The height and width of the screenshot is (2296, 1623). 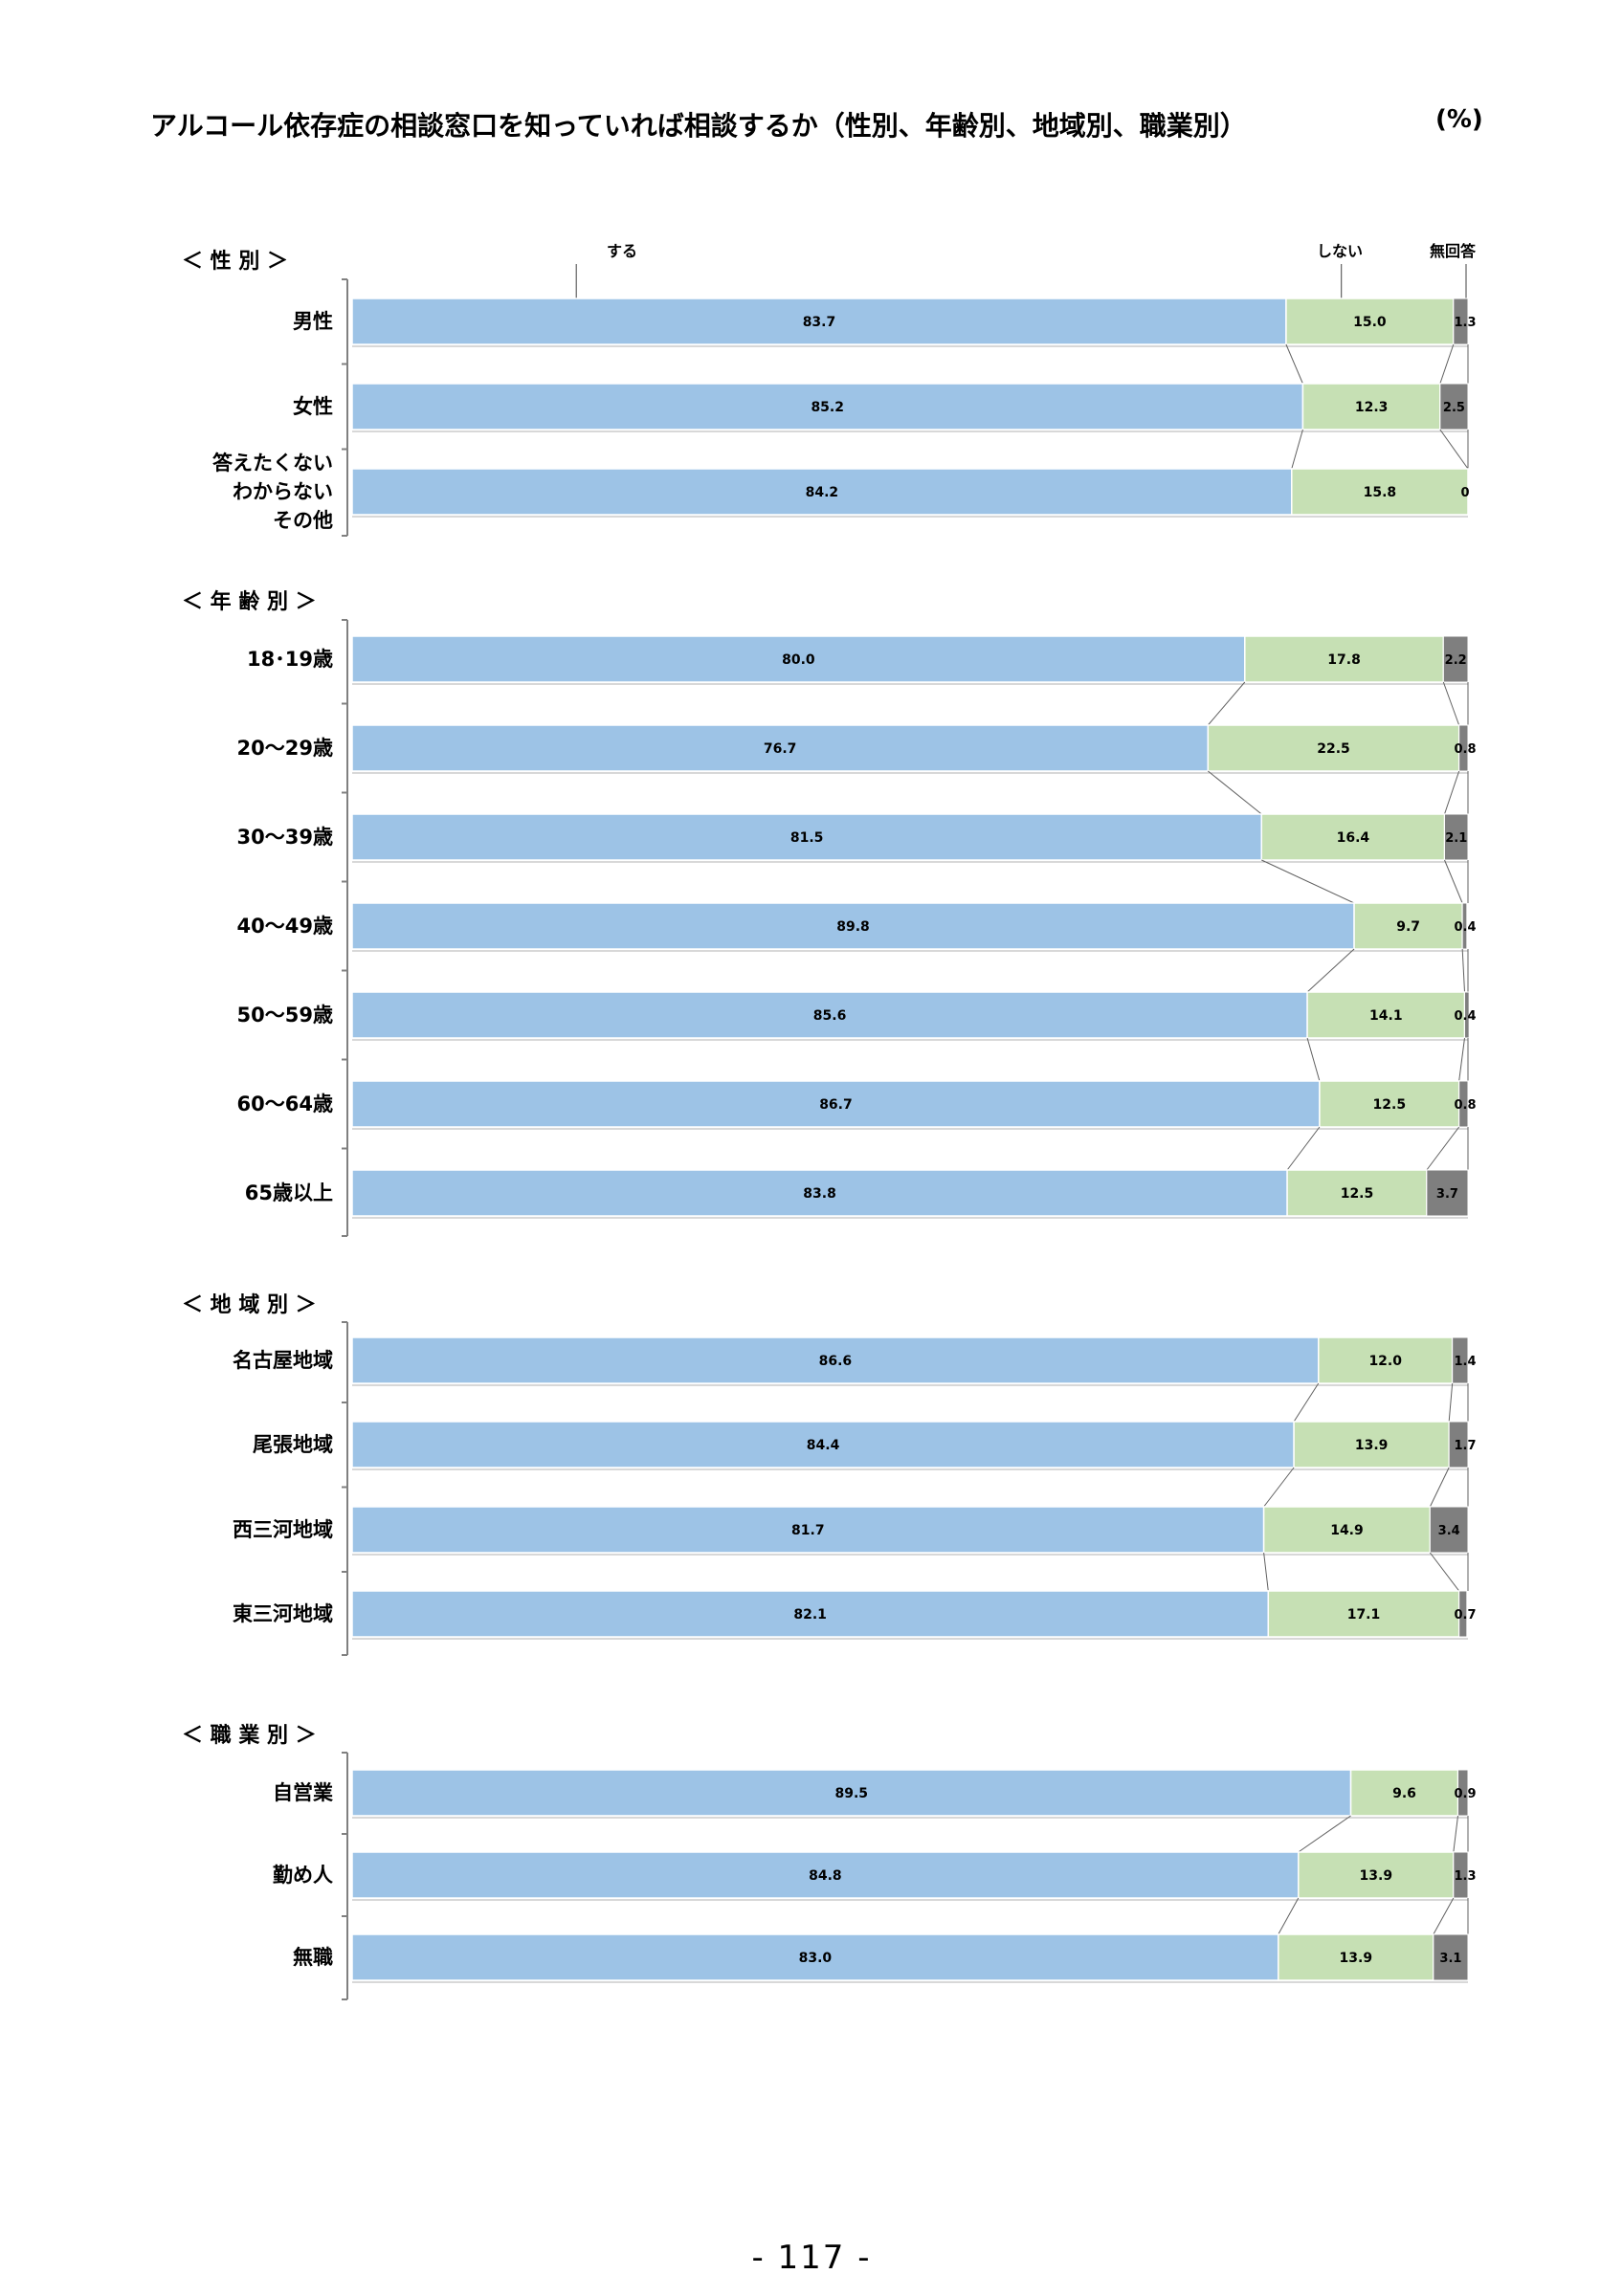 I want to click on data-label-suru: 84.8, so click(x=825, y=1876).